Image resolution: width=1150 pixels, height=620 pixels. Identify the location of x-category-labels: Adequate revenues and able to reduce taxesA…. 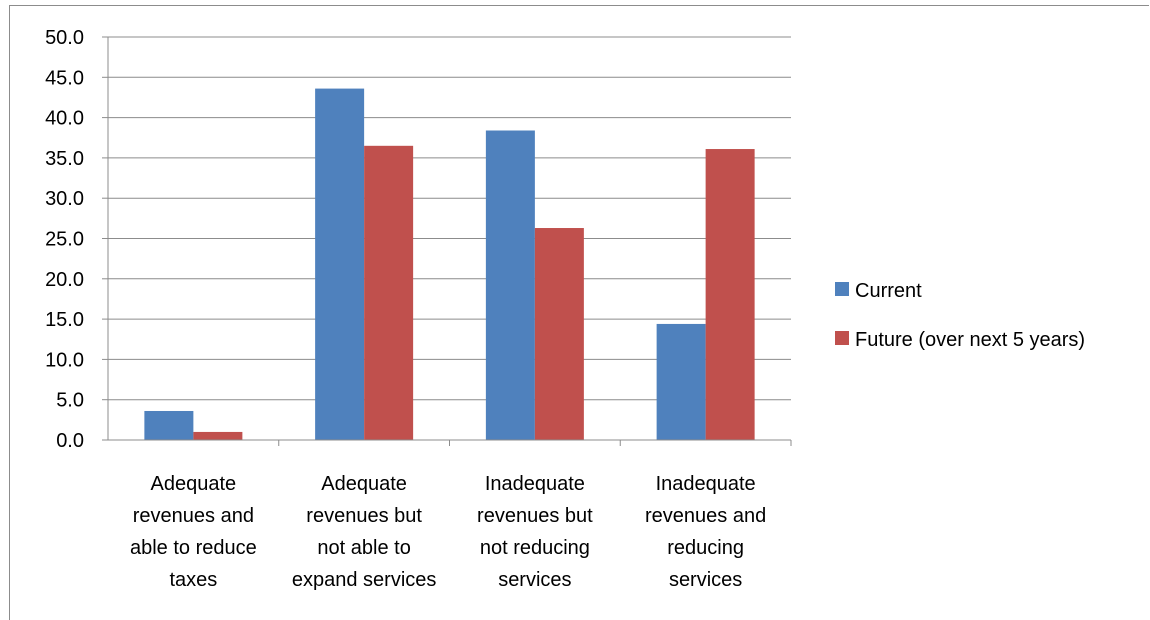
(448, 532).